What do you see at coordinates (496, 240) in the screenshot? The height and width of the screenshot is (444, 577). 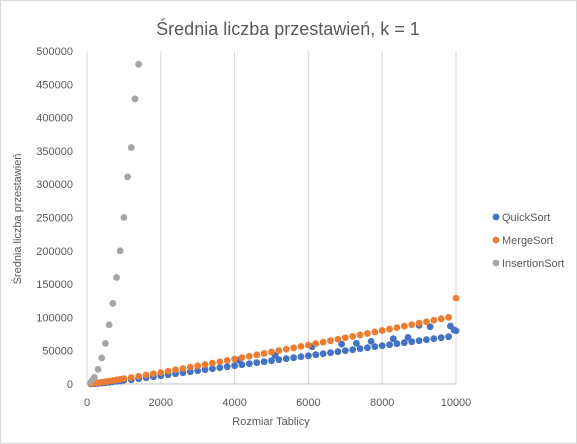 I see `legend-marker-mergesort` at bounding box center [496, 240].